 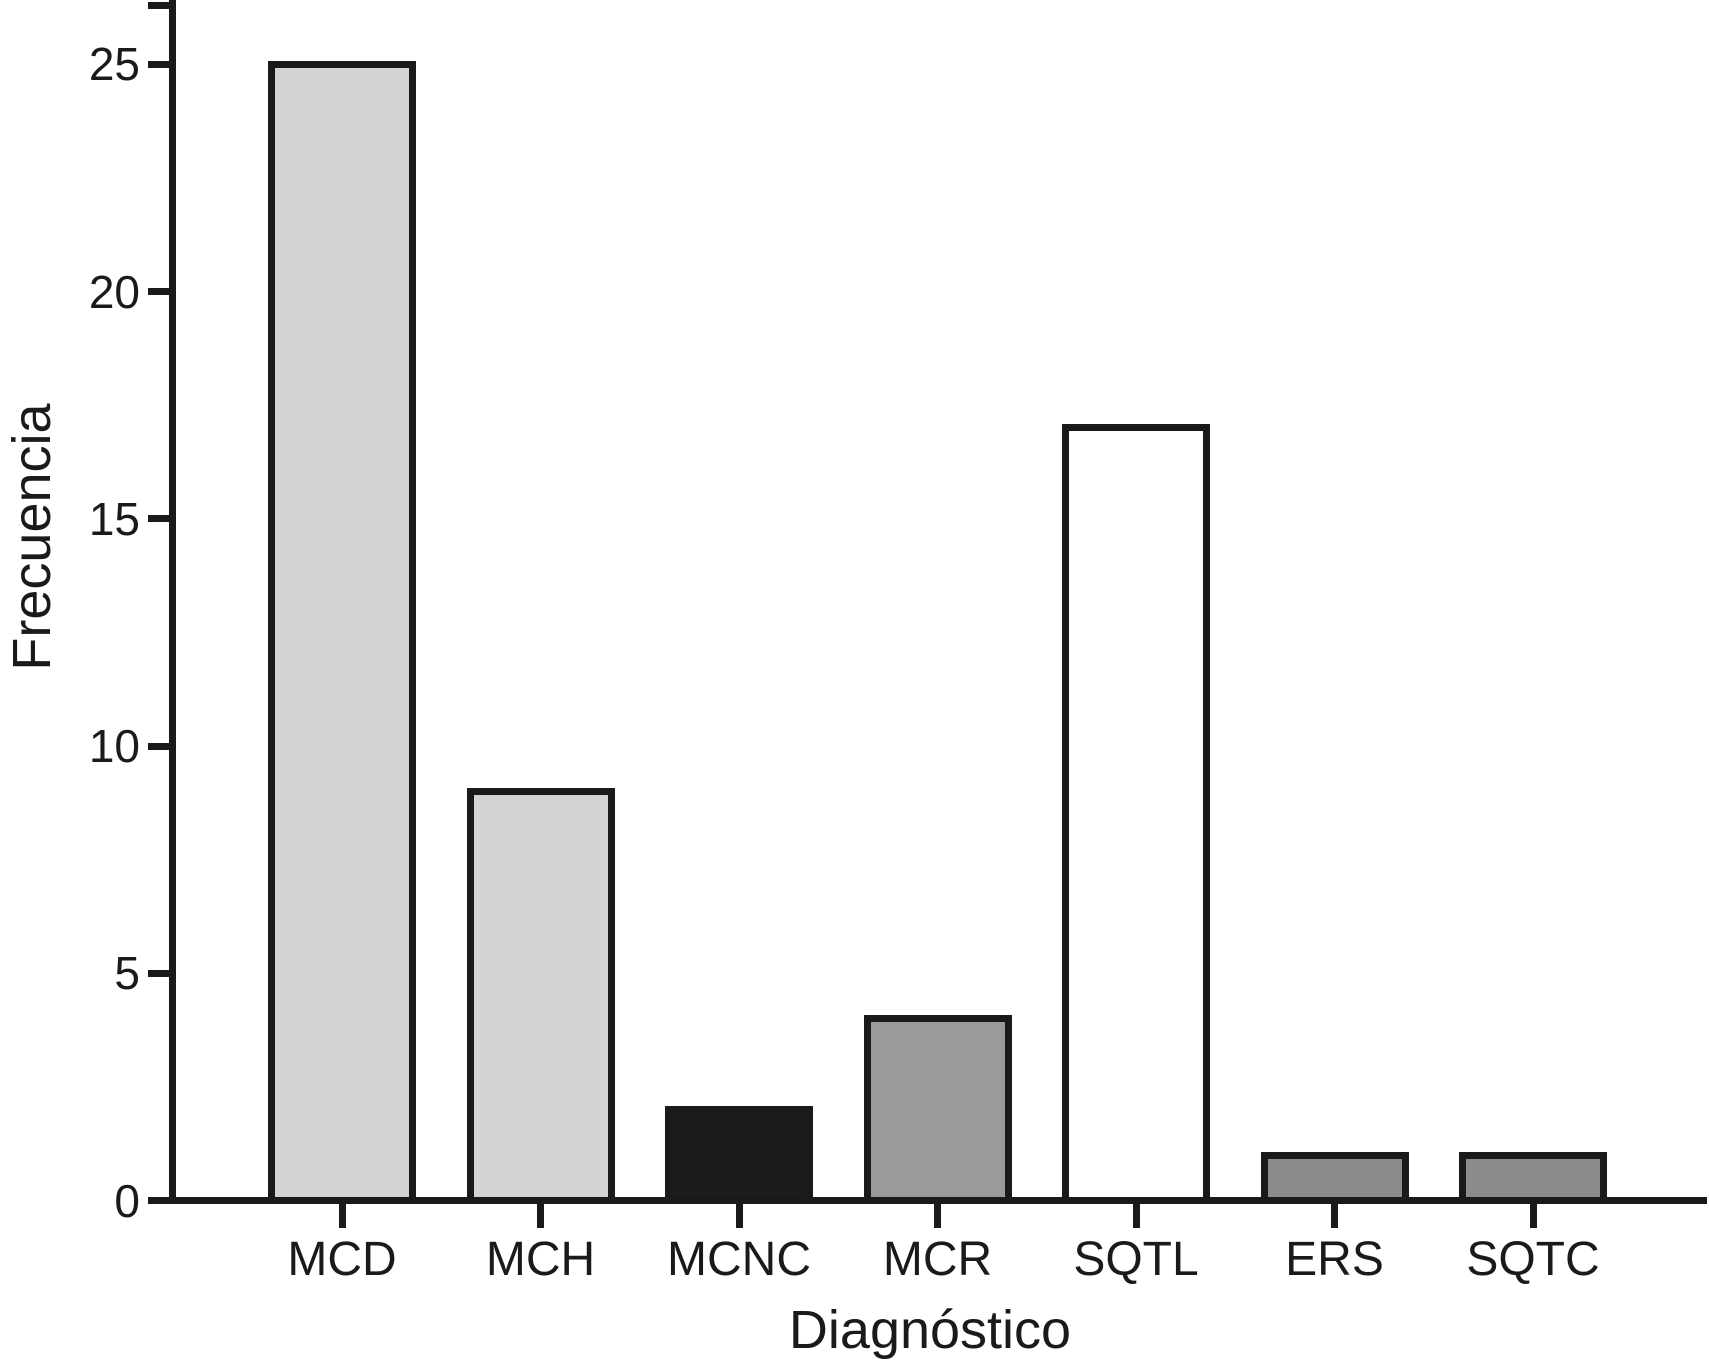 What do you see at coordinates (540, 1259) in the screenshot?
I see `x-category-label-MCH: MCH` at bounding box center [540, 1259].